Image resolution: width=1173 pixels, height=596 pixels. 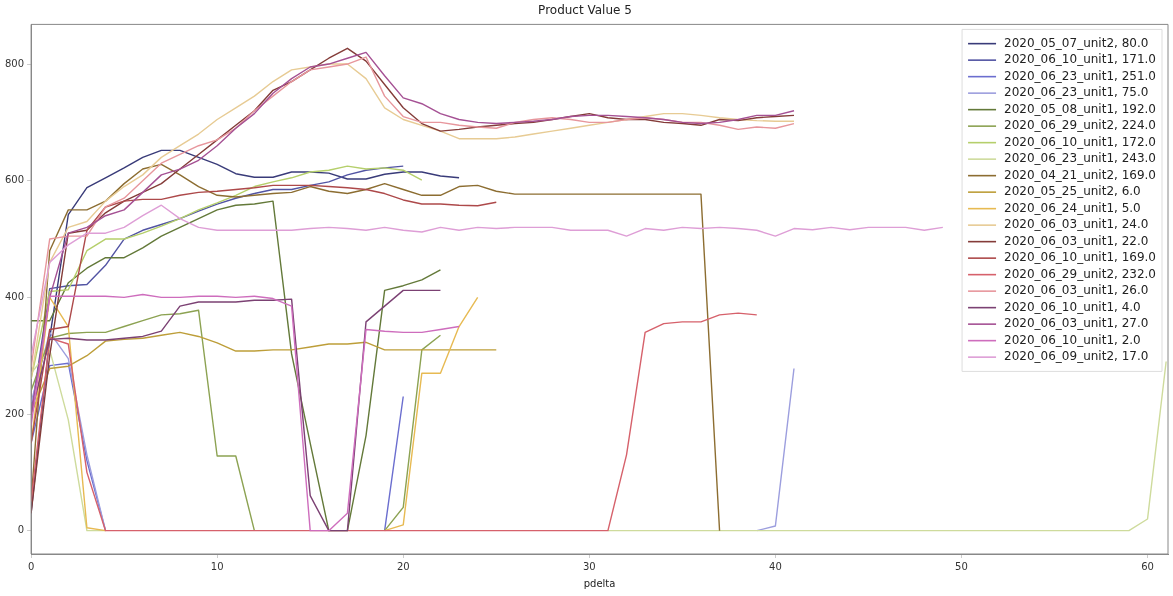 What do you see at coordinates (1072, 207) in the screenshot?
I see `legend-label: 2020_06_24_unit1, 5.0` at bounding box center [1072, 207].